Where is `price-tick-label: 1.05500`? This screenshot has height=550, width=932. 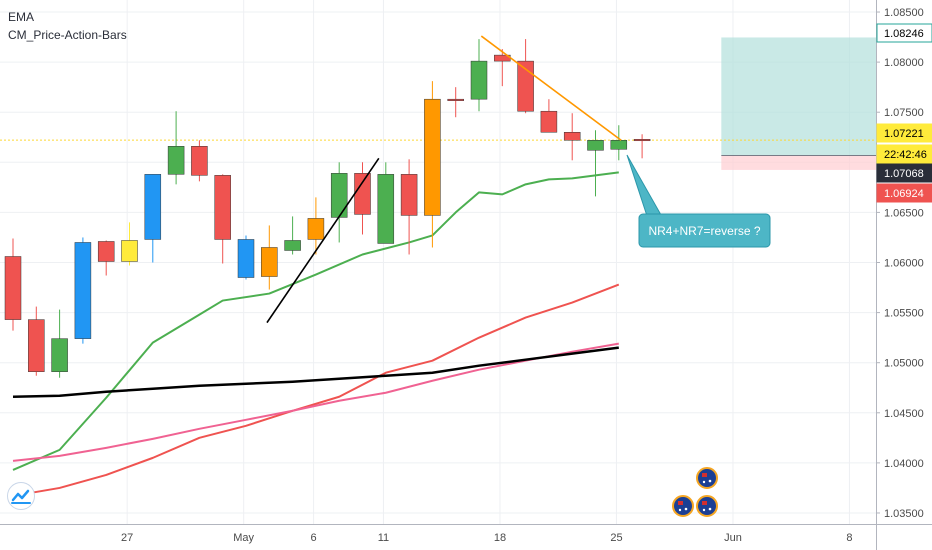 price-tick-label: 1.05500 is located at coordinates (904, 314).